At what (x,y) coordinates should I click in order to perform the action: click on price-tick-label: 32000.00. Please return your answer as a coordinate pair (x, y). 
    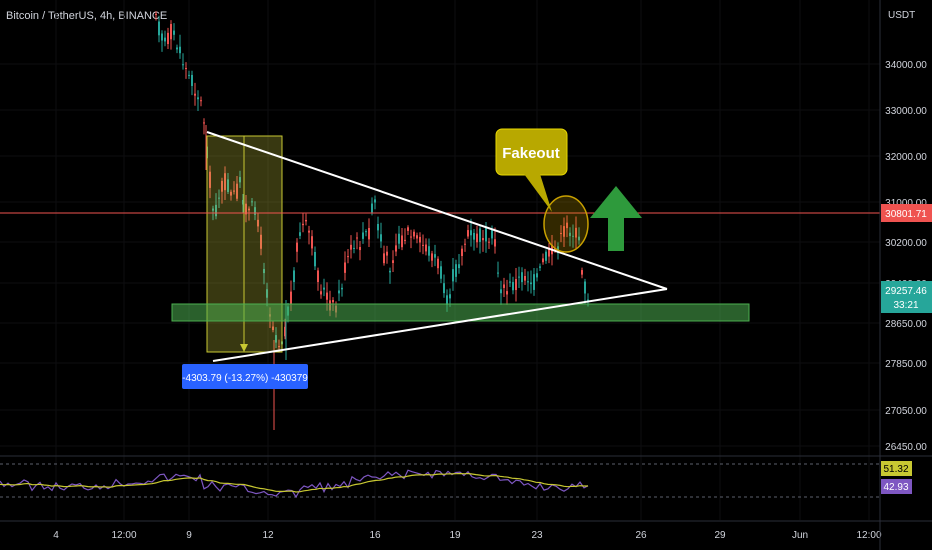
    Looking at the image, I should click on (906, 157).